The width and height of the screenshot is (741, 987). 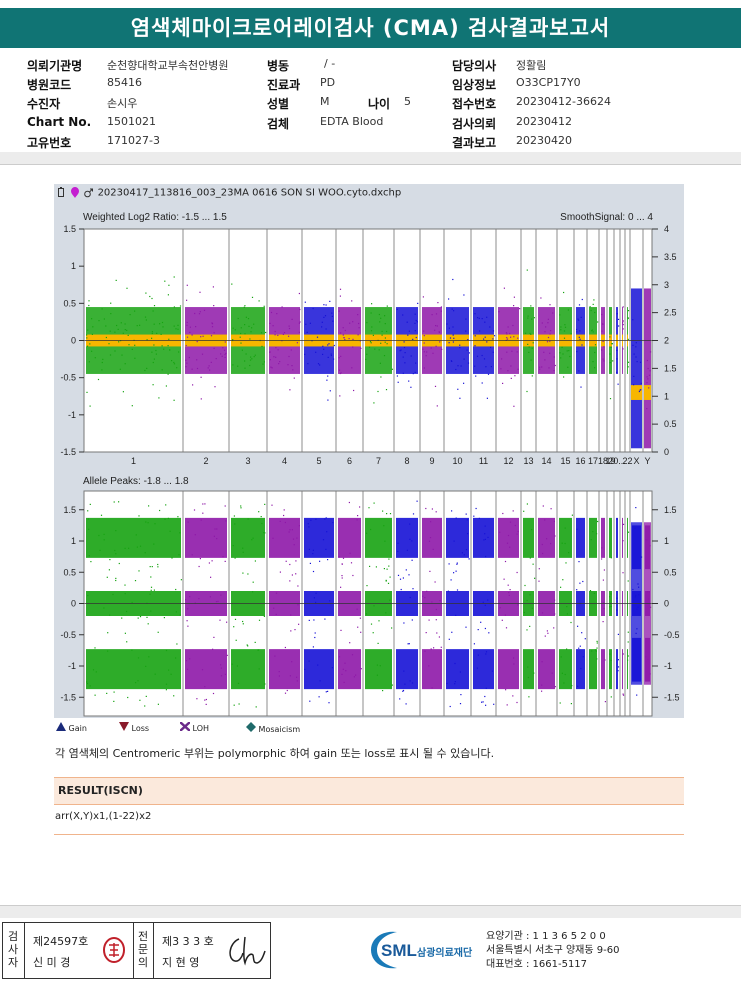 I want to click on allele-band-chr7, so click(x=378, y=669).